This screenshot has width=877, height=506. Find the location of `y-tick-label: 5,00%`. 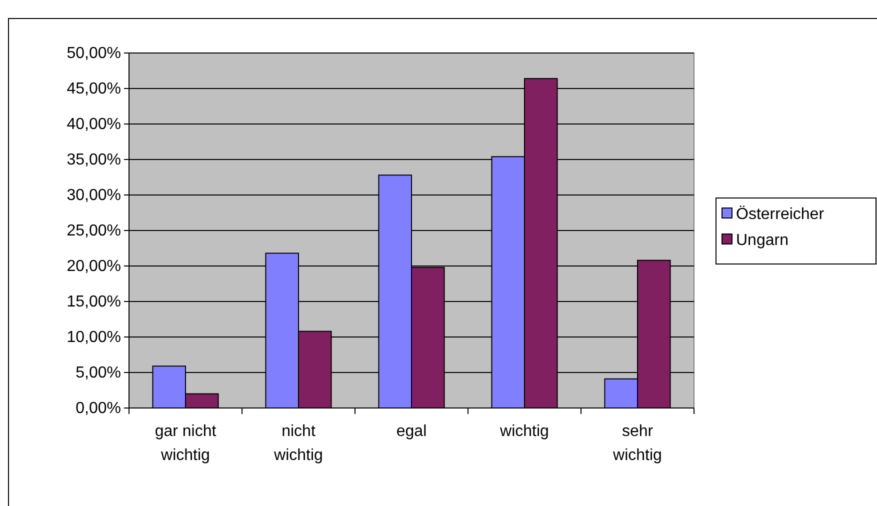

y-tick-label: 5,00% is located at coordinates (98, 373).